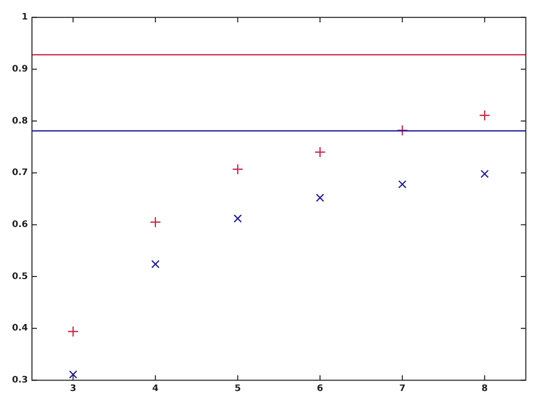 This screenshot has height=405, width=540. What do you see at coordinates (320, 389) in the screenshot?
I see `x-tick-label: 6` at bounding box center [320, 389].